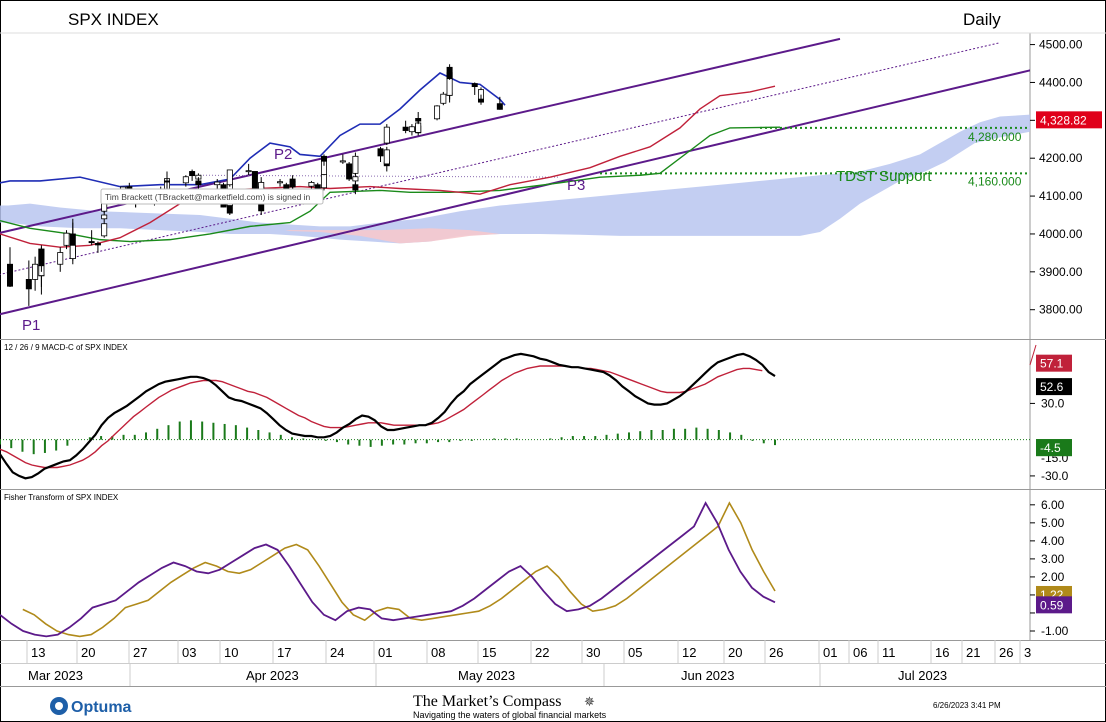 This screenshot has width=1106, height=722. Describe the element at coordinates (1050, 448) in the screenshot. I see `macd-value-histogram-top: -4.5` at that location.